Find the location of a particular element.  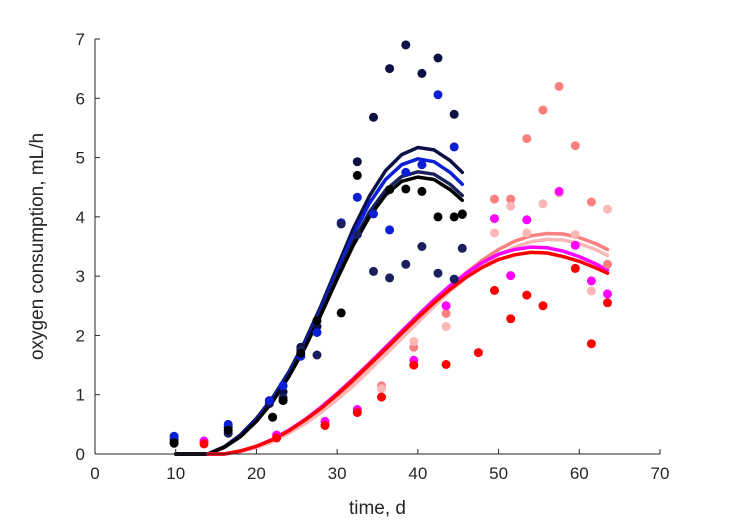

x-axis-label: time, d is located at coordinates (377, 508).